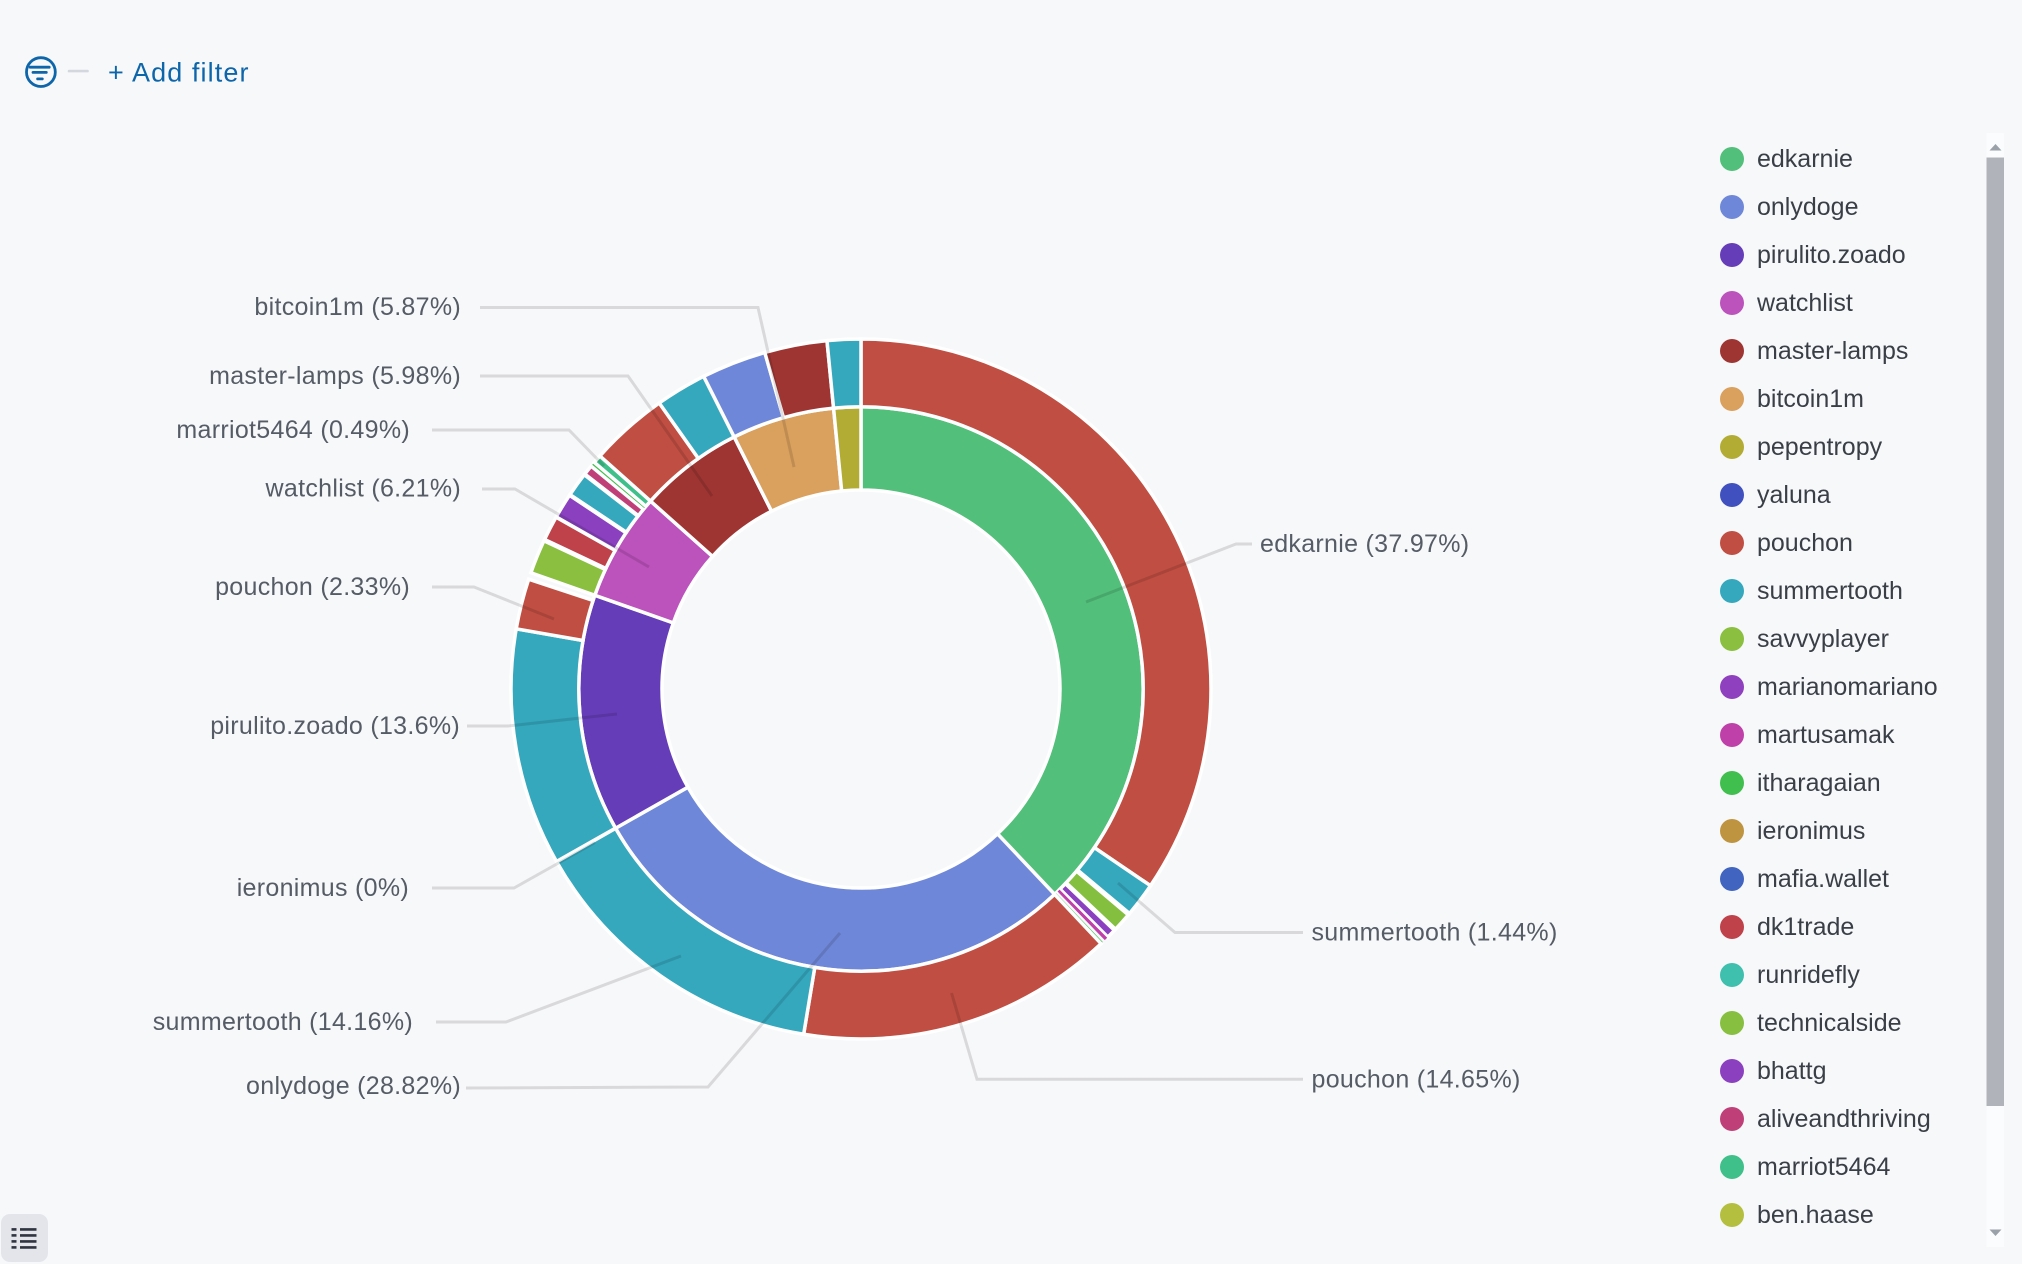 This screenshot has height=1264, width=2022. Describe the element at coordinates (1804, 303) in the screenshot. I see `svg-text: watchlist` at that location.